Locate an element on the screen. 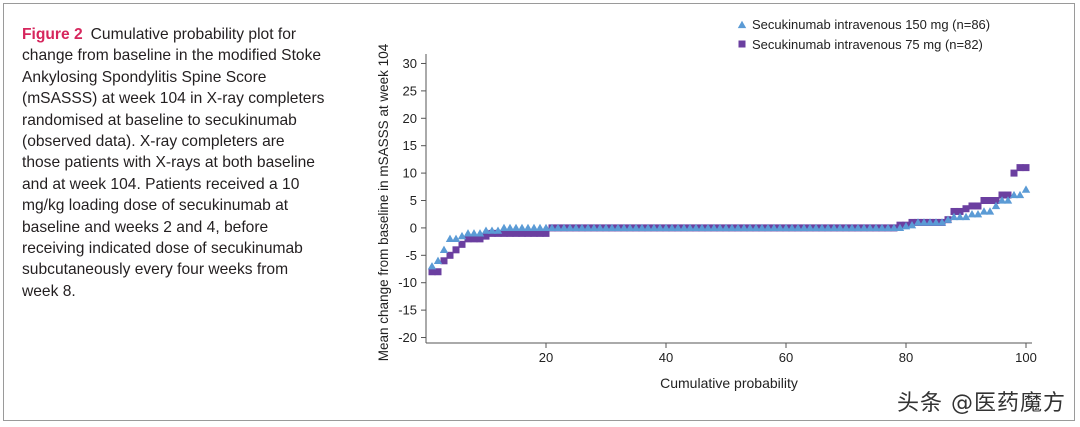  x-tick-label: 60 is located at coordinates (786, 357).